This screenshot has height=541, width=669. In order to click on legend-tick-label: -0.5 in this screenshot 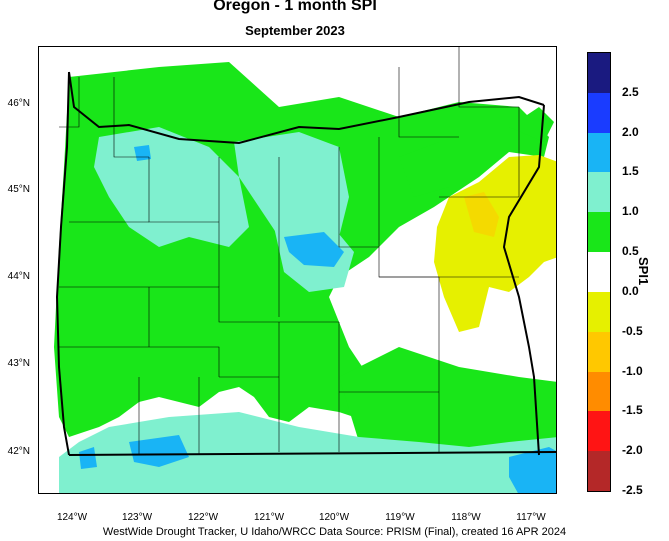, I will do `click(632, 330)`.